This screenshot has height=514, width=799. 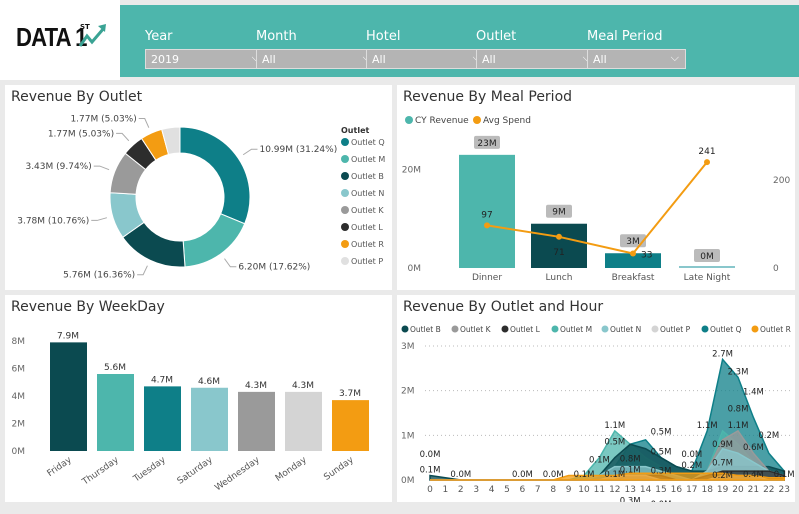 What do you see at coordinates (68, 336) in the screenshot?
I see `bar-label: 7.9M` at bounding box center [68, 336].